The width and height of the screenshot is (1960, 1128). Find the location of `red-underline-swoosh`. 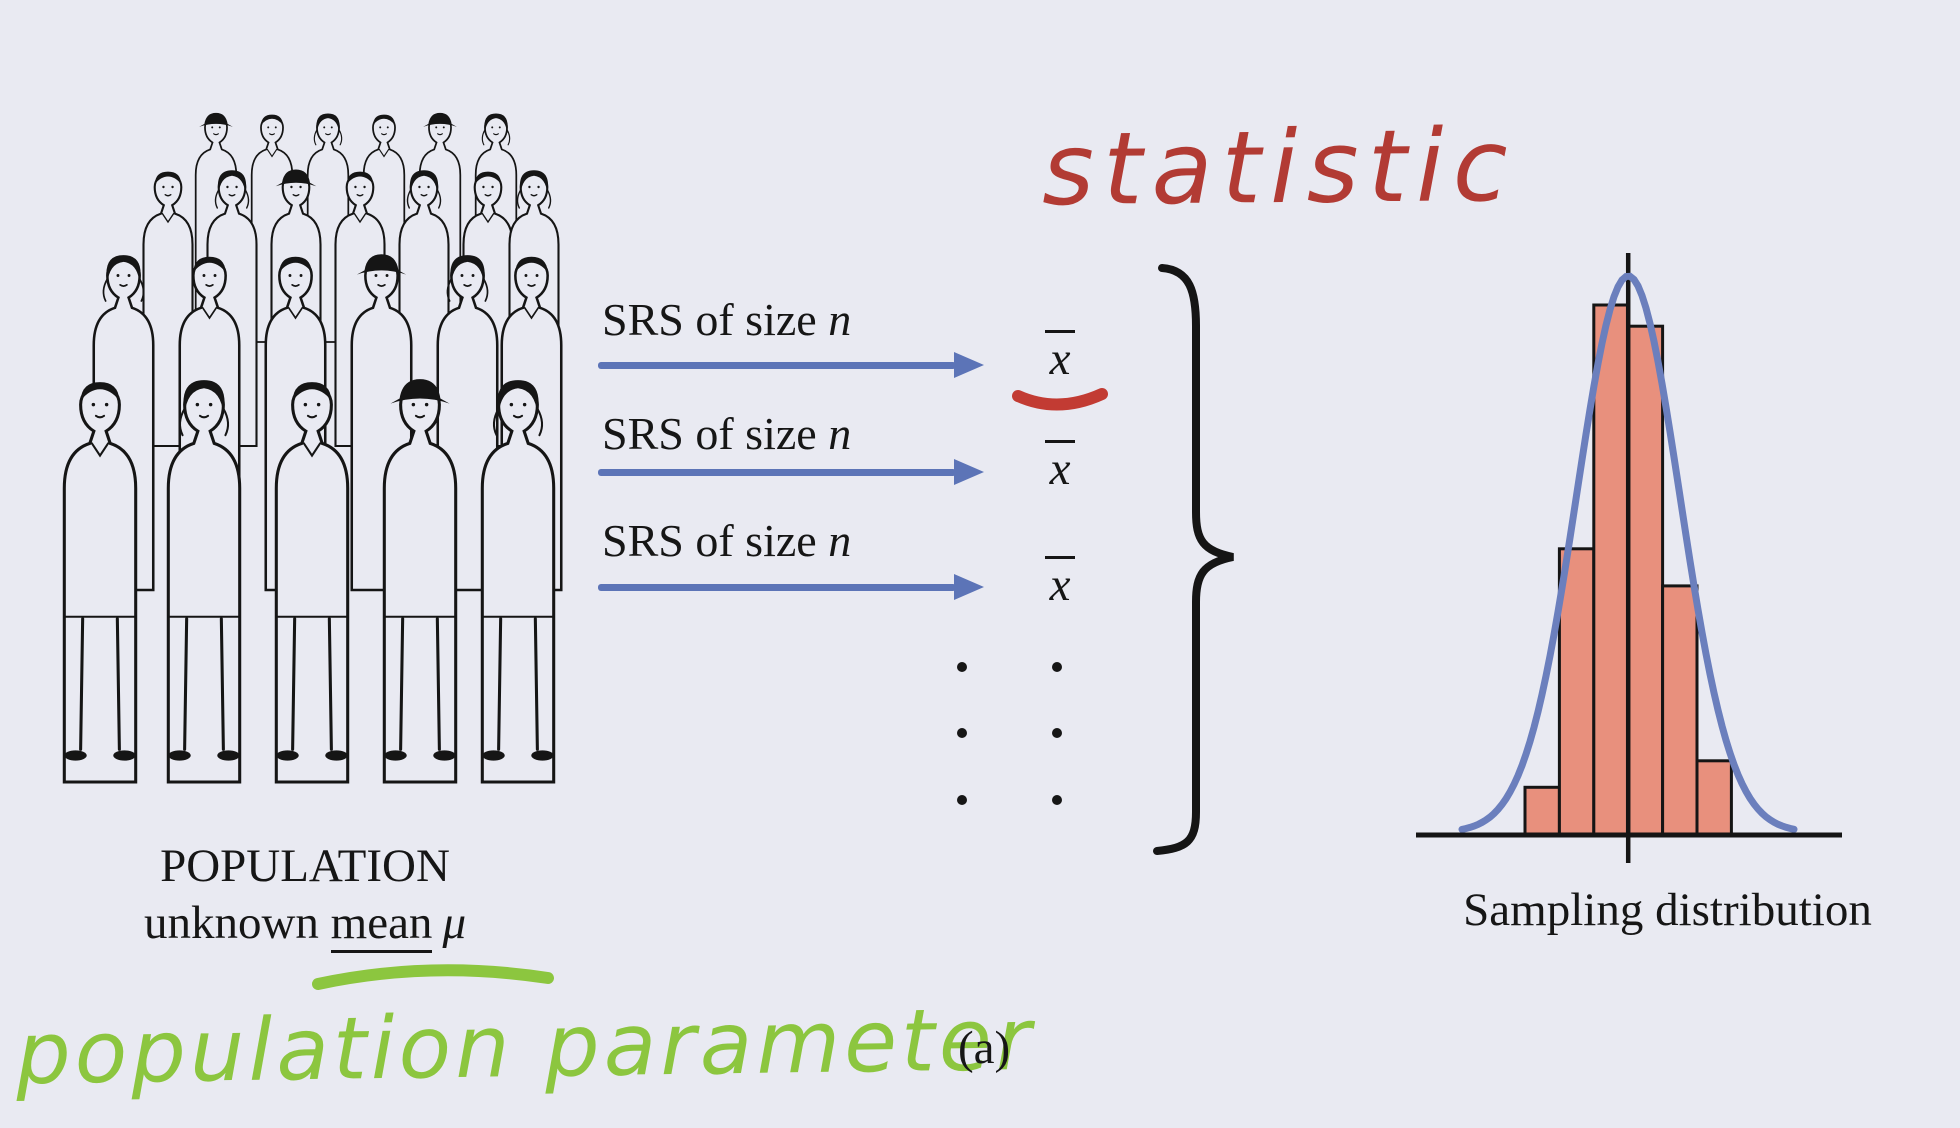

red-underline-swoosh is located at coordinates (1060, 399).